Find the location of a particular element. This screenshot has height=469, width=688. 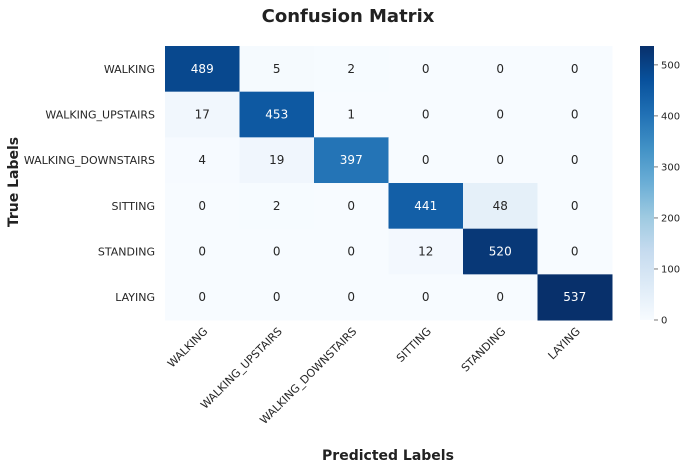

x-tick-label: WALKING_UPSTAIRS is located at coordinates (241, 368).